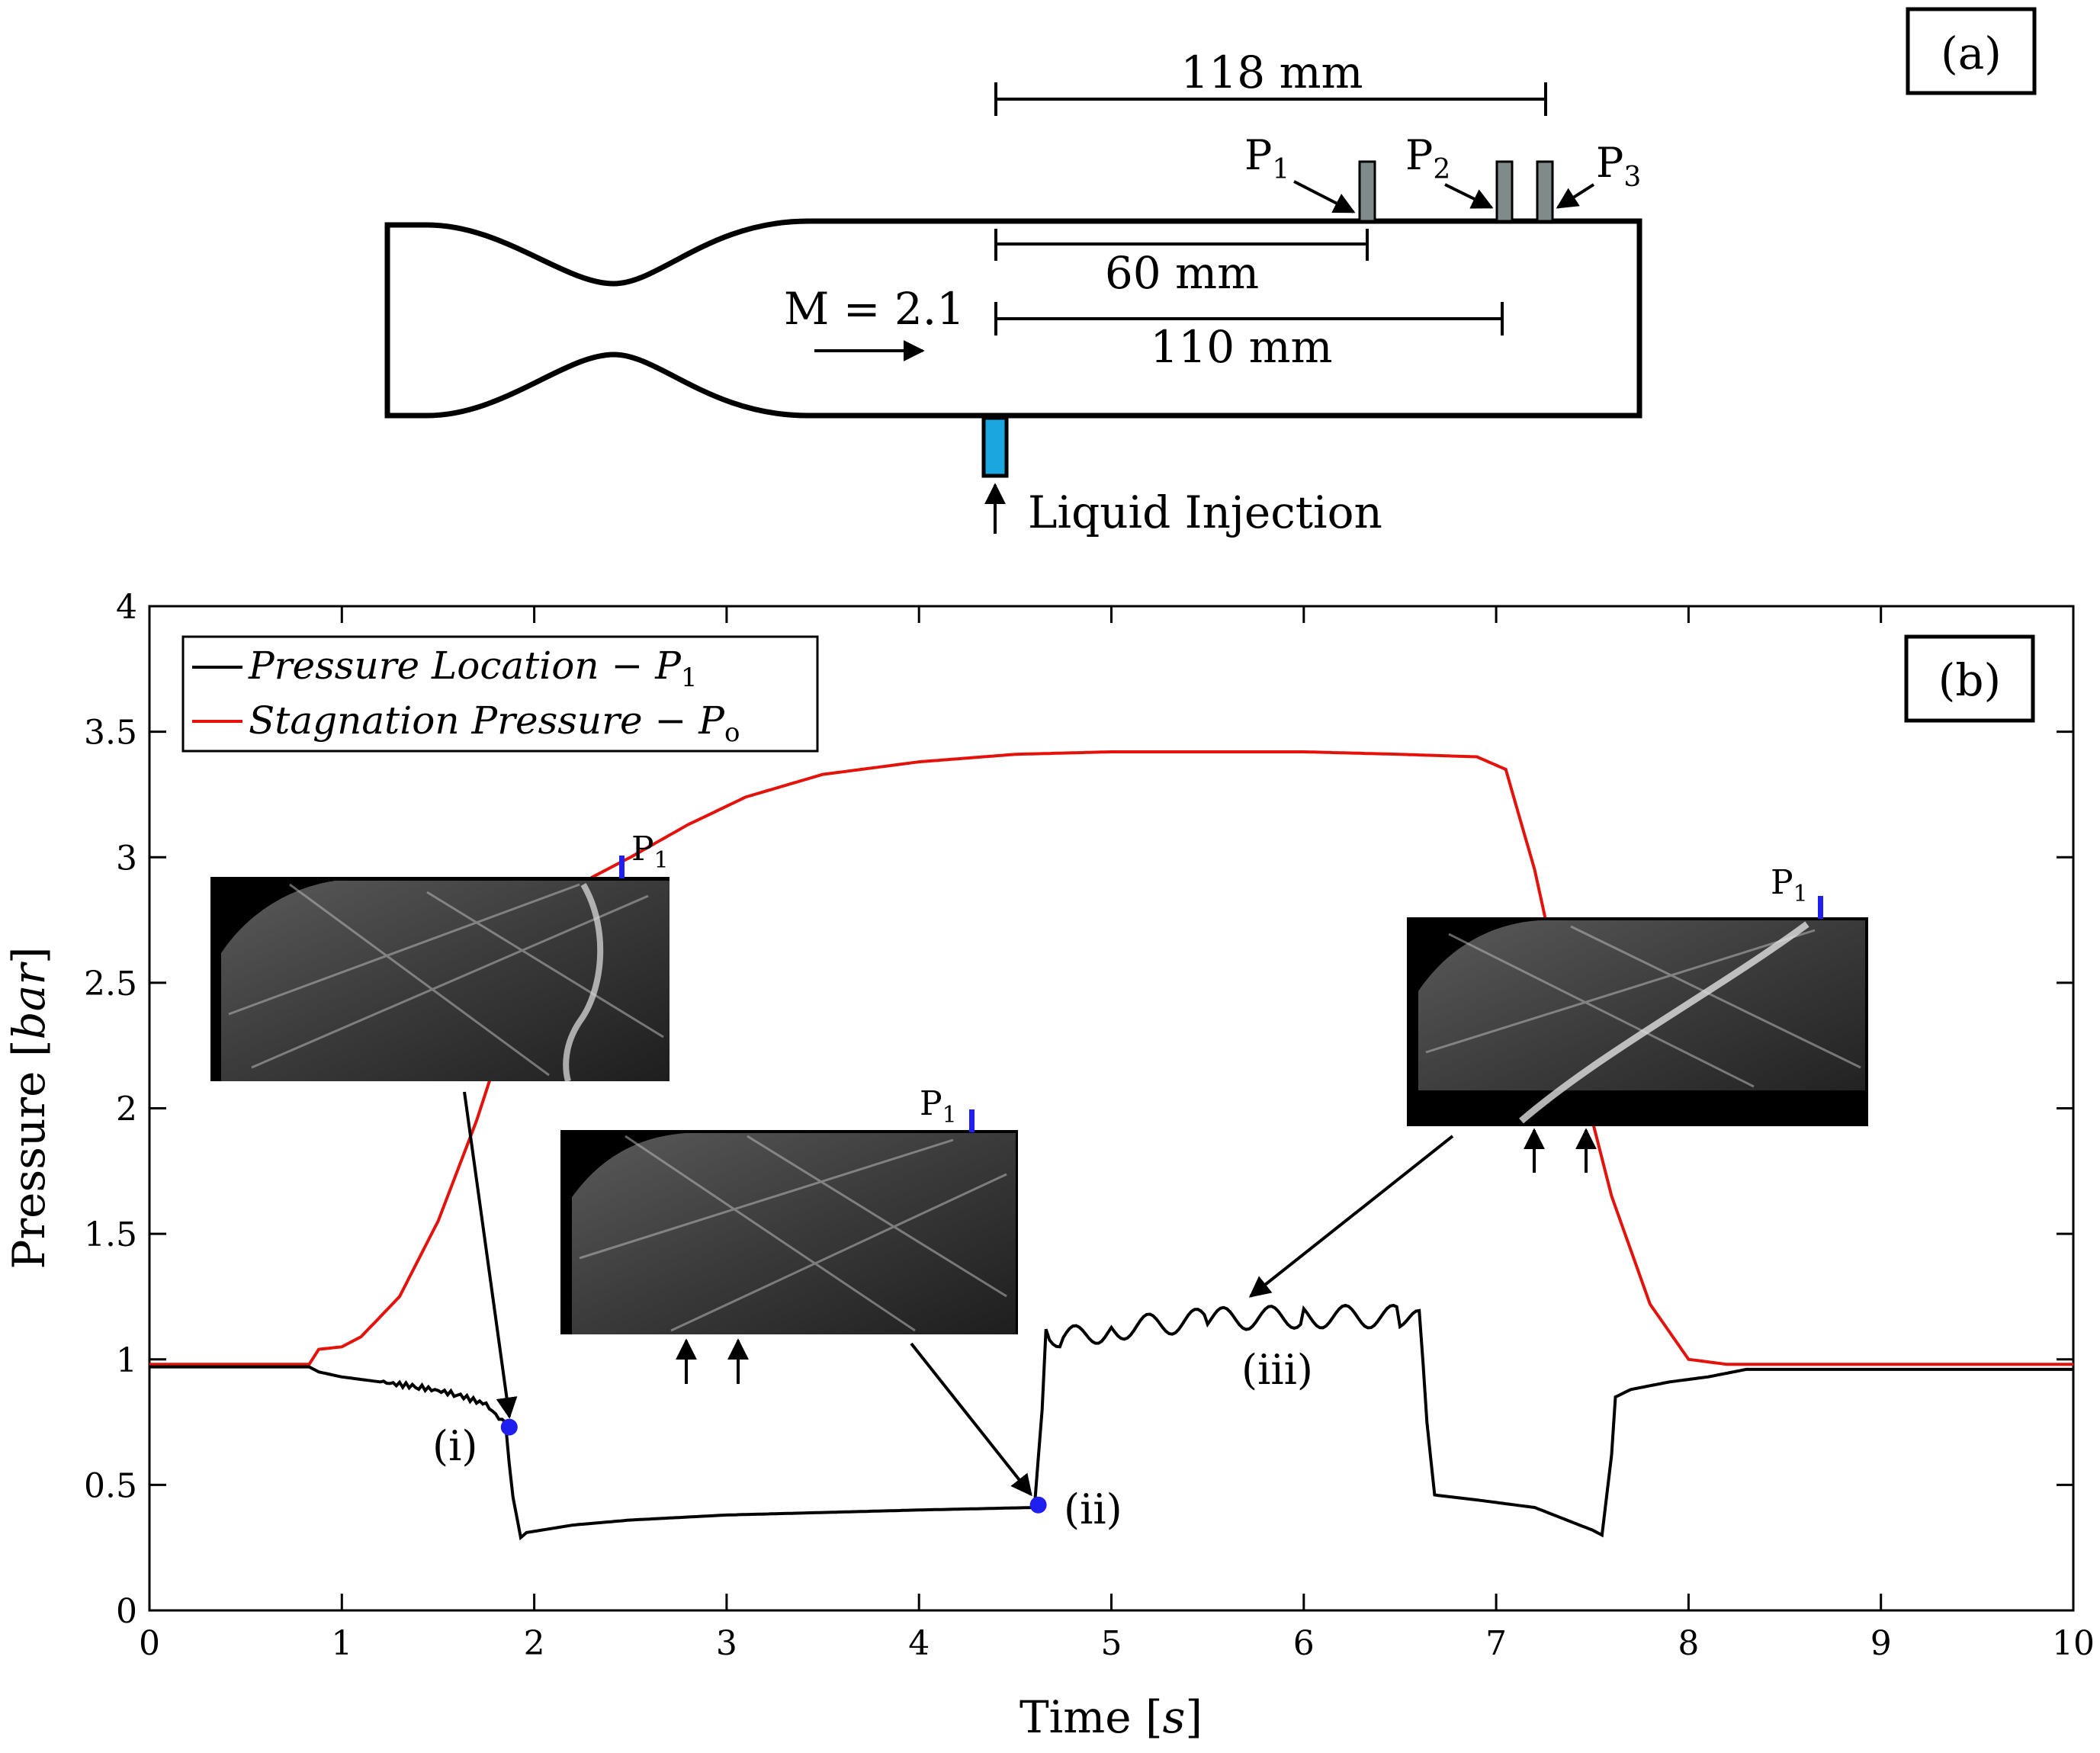 This screenshot has width=2100, height=1753. Describe the element at coordinates (127, 858) in the screenshot. I see `y-tick-label: 3` at that location.